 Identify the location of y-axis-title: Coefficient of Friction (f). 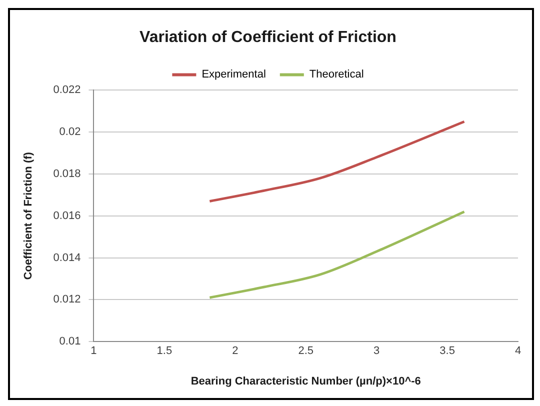
(28, 216).